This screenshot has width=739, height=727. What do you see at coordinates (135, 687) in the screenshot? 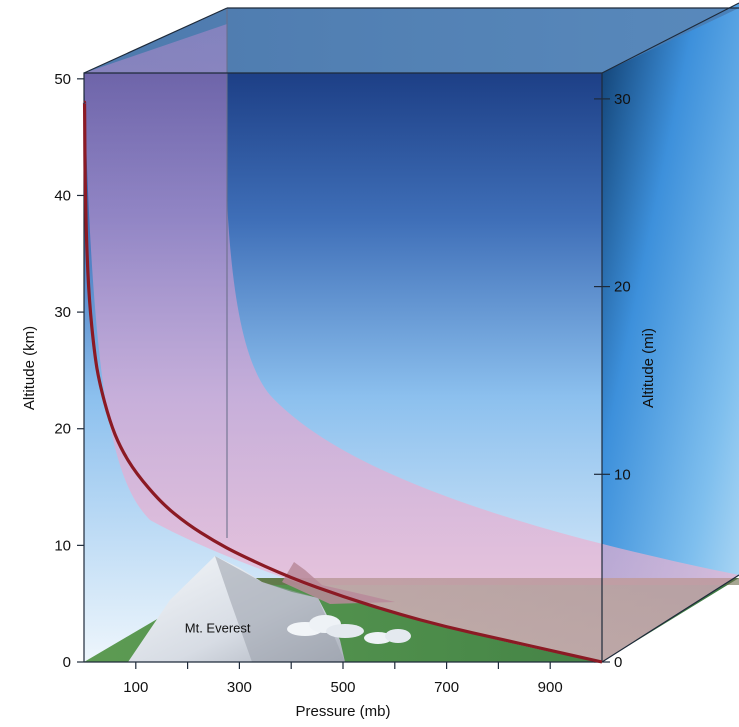
I see `x-tick-label: 100` at bounding box center [135, 687].